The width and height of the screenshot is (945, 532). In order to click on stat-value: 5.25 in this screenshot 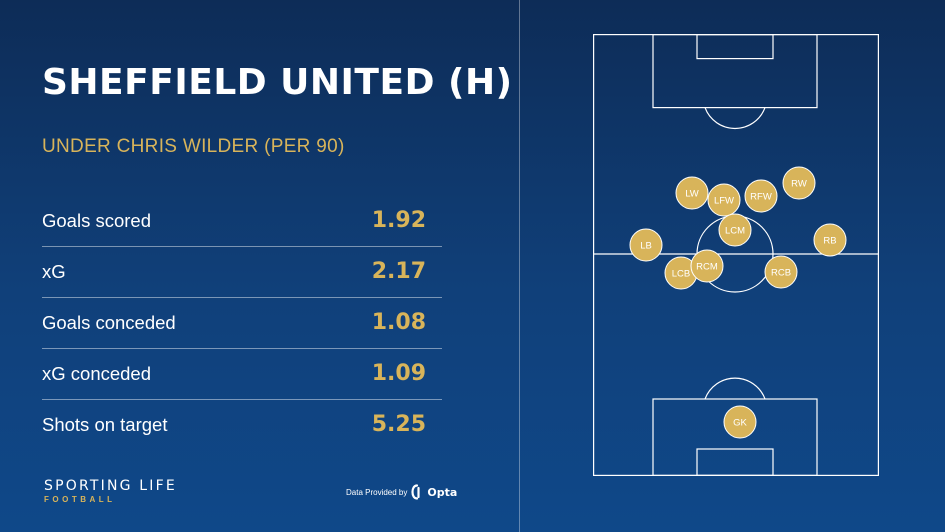, I will do `click(398, 424)`.